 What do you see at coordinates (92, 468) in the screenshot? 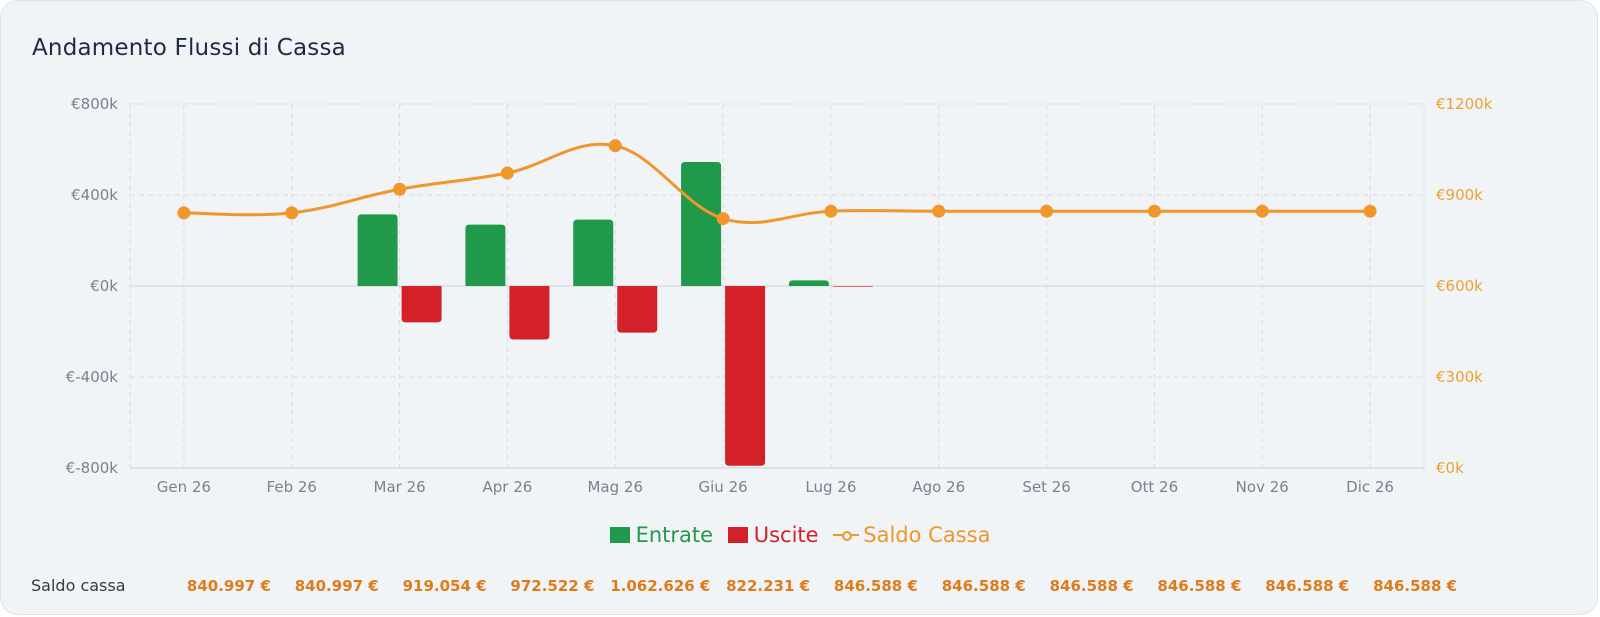
I see `y-left-tick-label: €-800k` at bounding box center [92, 468].